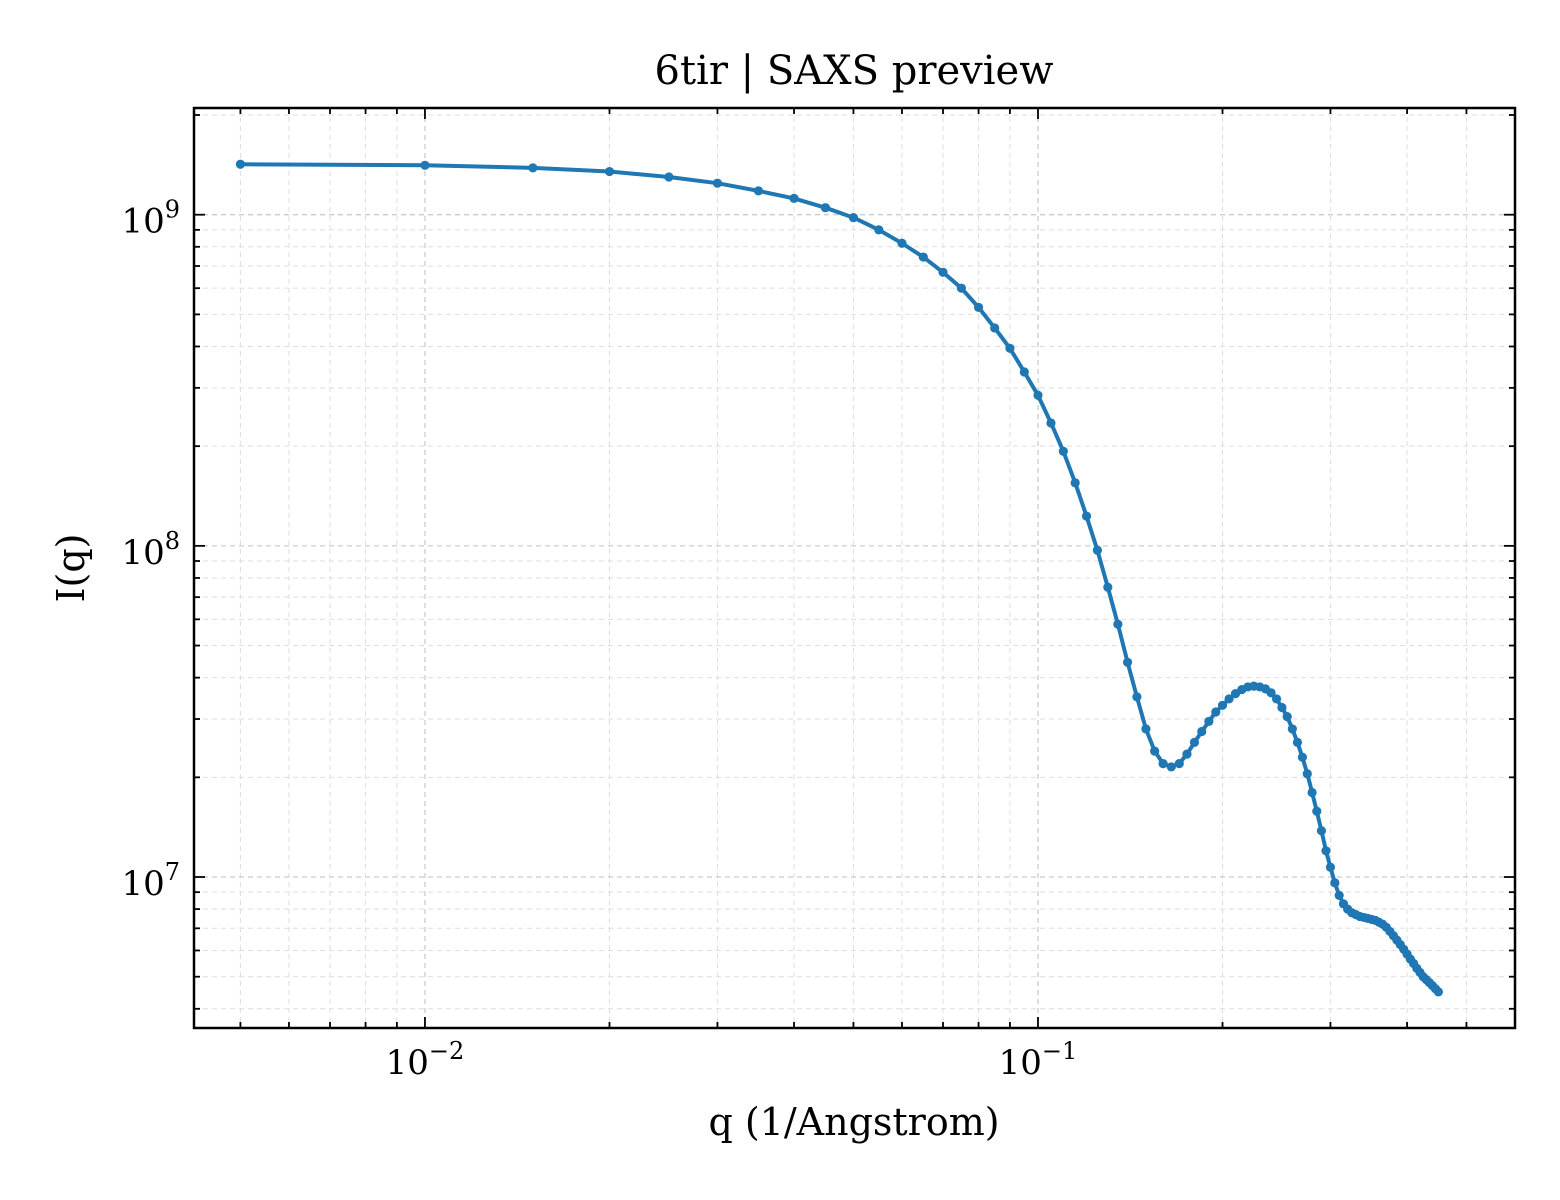  I want to click on y-axis-label: I(q), so click(71, 568).